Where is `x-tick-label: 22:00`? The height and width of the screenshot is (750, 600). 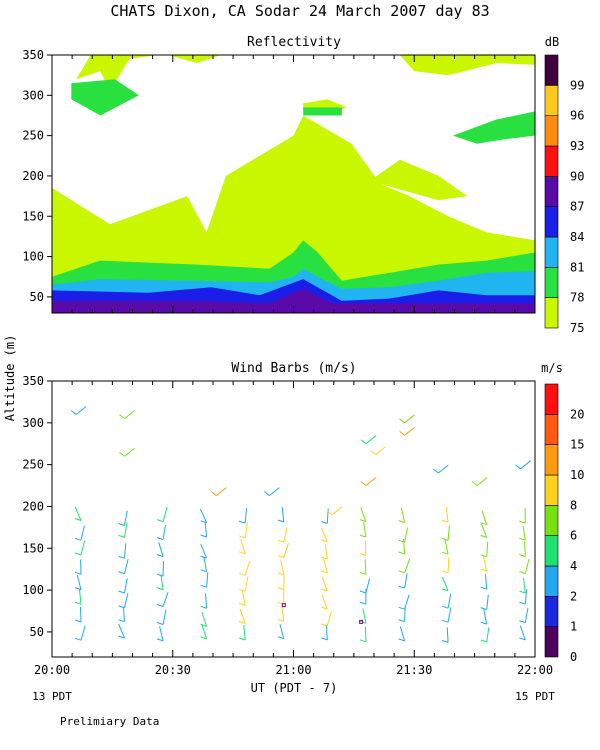 x-tick-label: 22:00 is located at coordinates (535, 670).